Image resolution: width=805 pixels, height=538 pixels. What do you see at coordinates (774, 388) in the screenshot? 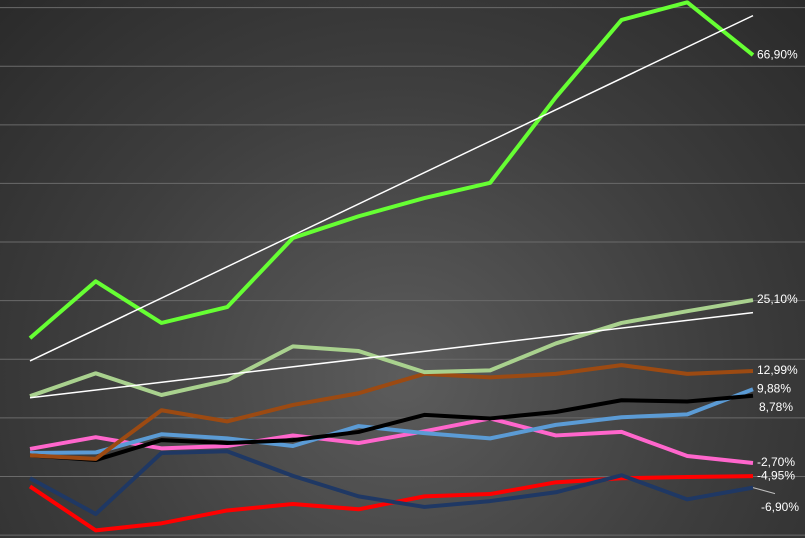
I see `data-label: 9,88%` at bounding box center [774, 388].